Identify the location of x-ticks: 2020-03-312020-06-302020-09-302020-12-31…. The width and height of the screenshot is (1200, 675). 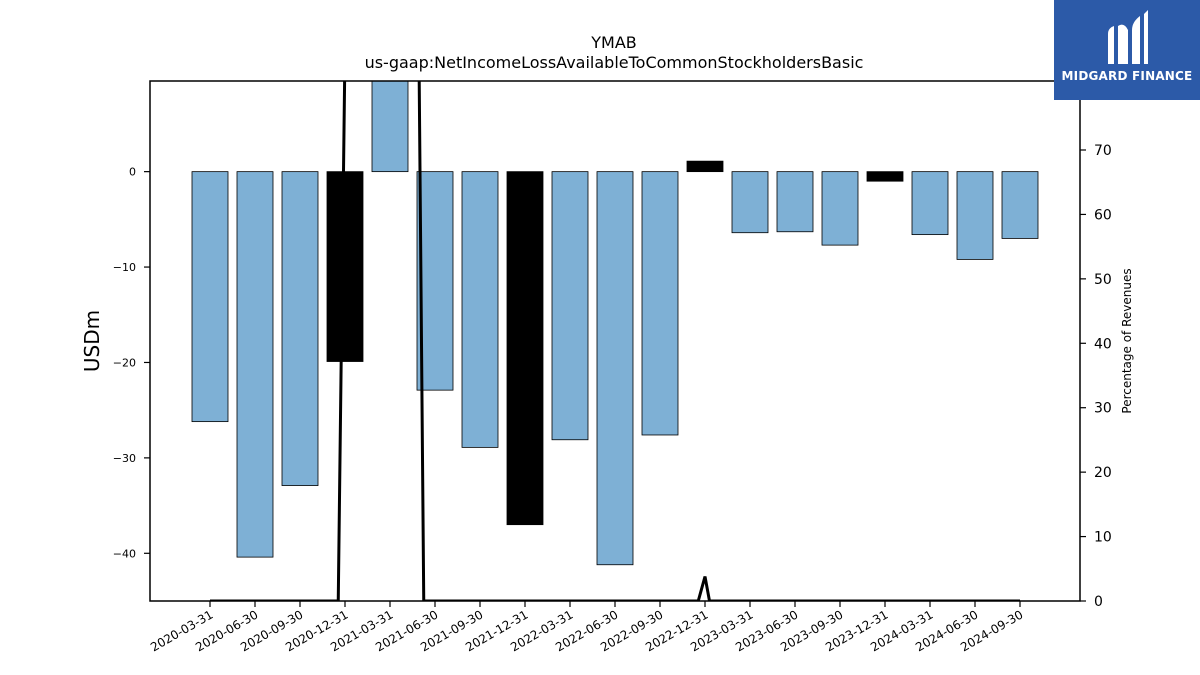
(587, 627).